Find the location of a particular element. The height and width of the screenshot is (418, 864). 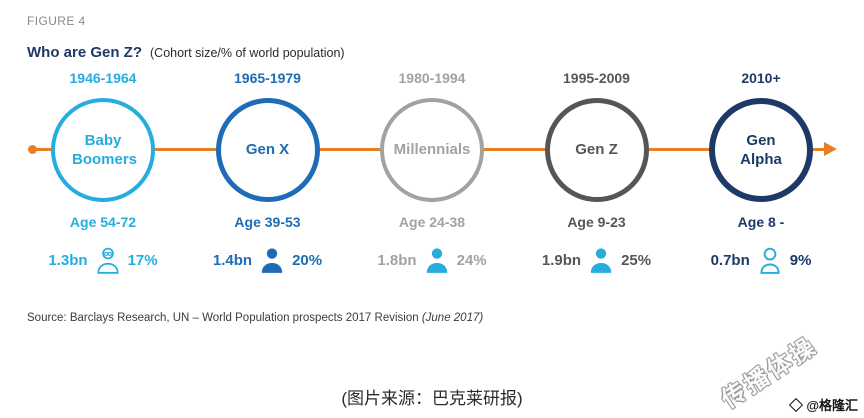

generation-age: Age 8 - is located at coordinates (761, 222).